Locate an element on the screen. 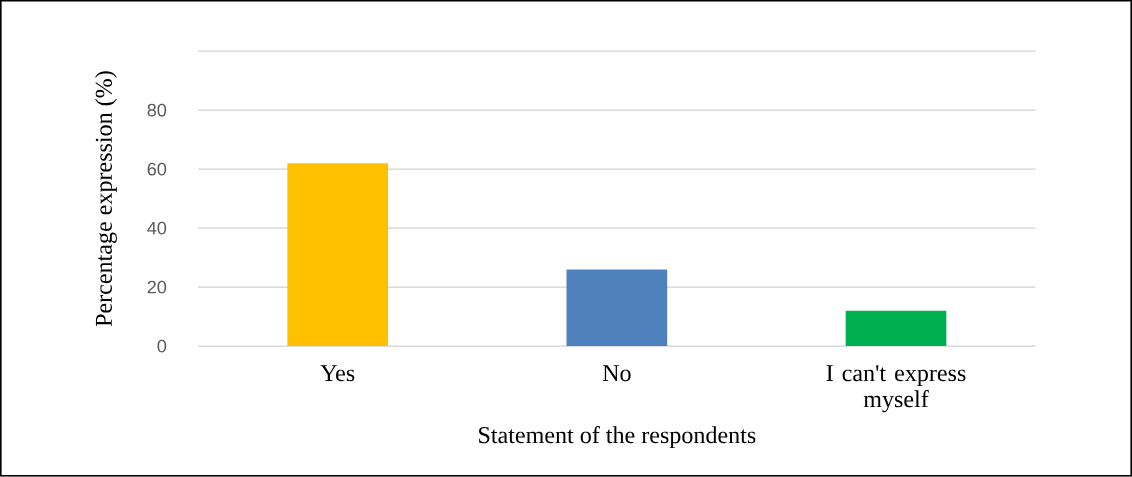  x-tick-label: Yes is located at coordinates (337, 373).